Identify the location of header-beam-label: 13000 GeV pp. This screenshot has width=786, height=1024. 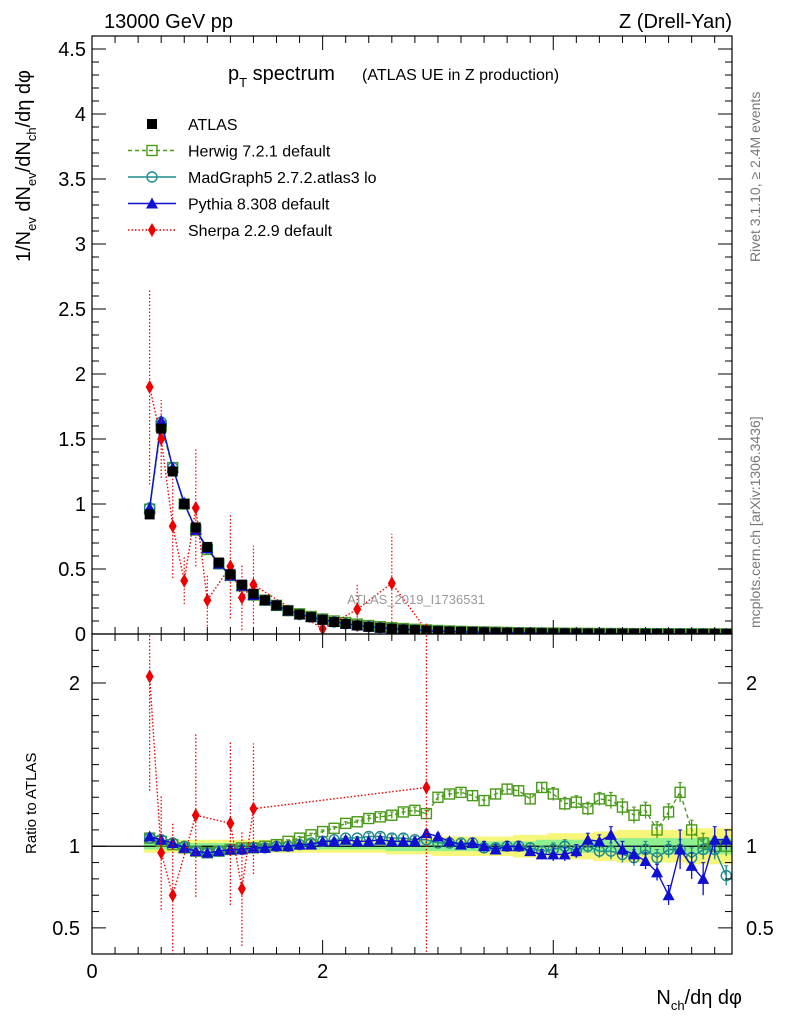
(168, 22).